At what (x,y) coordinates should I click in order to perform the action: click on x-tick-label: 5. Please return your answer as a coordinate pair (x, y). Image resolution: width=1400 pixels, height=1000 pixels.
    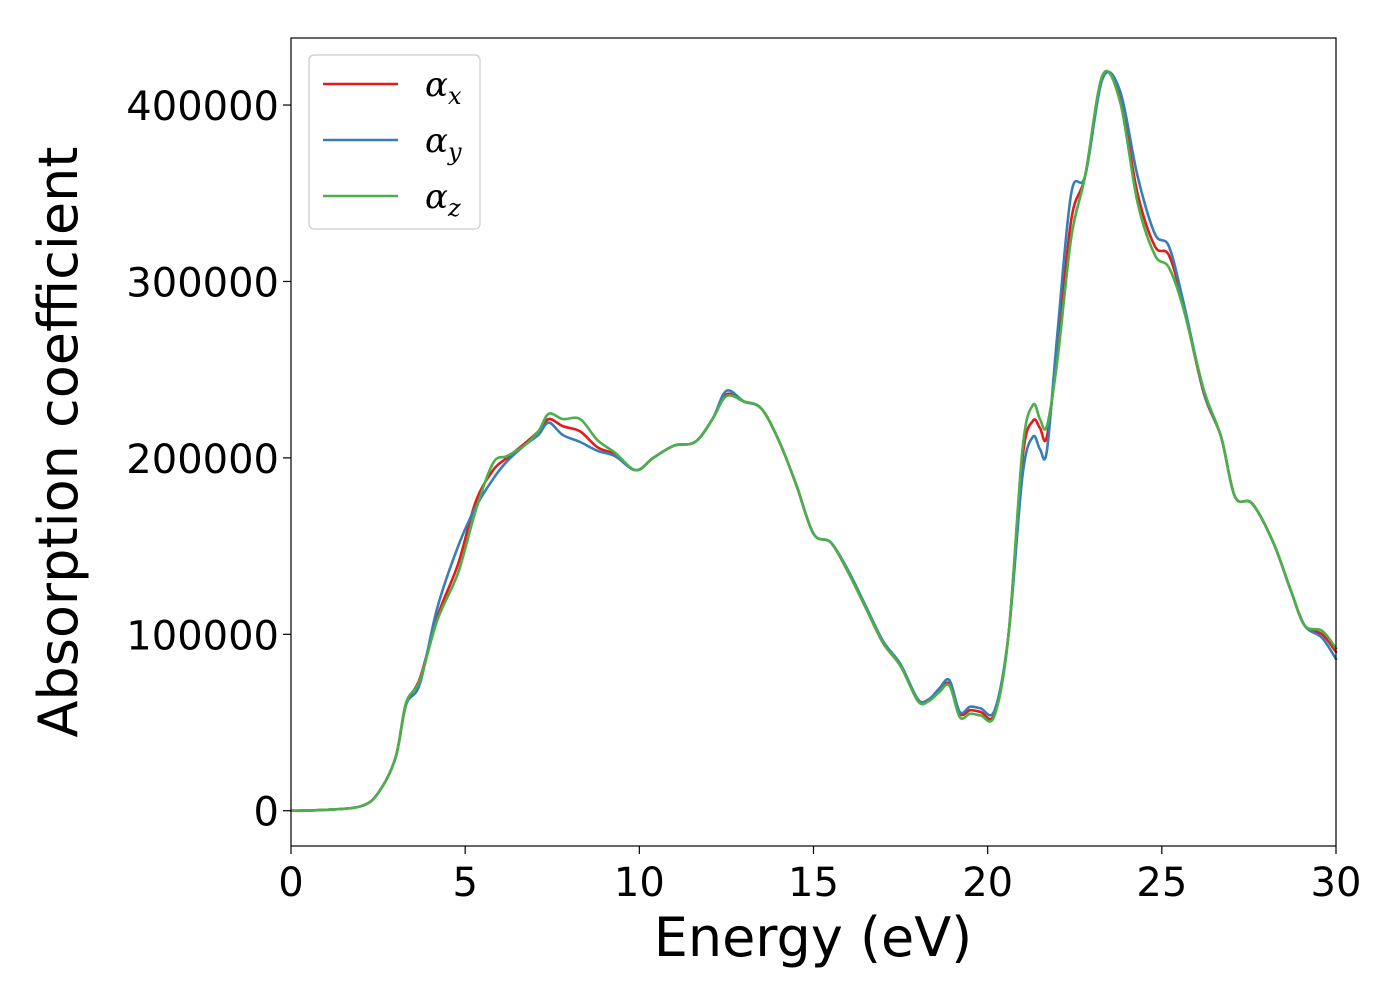
    Looking at the image, I should click on (464, 883).